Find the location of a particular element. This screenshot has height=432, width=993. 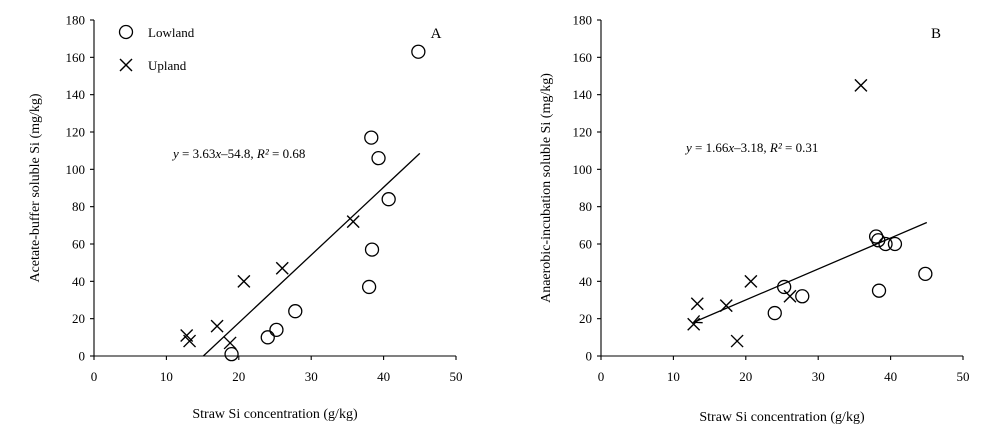

legend-label-lowland: Lowland is located at coordinates (171, 32).